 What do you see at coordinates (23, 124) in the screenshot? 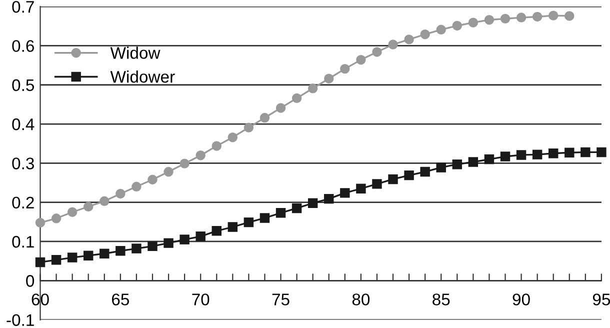
I see `y-tick-label: 0.4` at bounding box center [23, 124].